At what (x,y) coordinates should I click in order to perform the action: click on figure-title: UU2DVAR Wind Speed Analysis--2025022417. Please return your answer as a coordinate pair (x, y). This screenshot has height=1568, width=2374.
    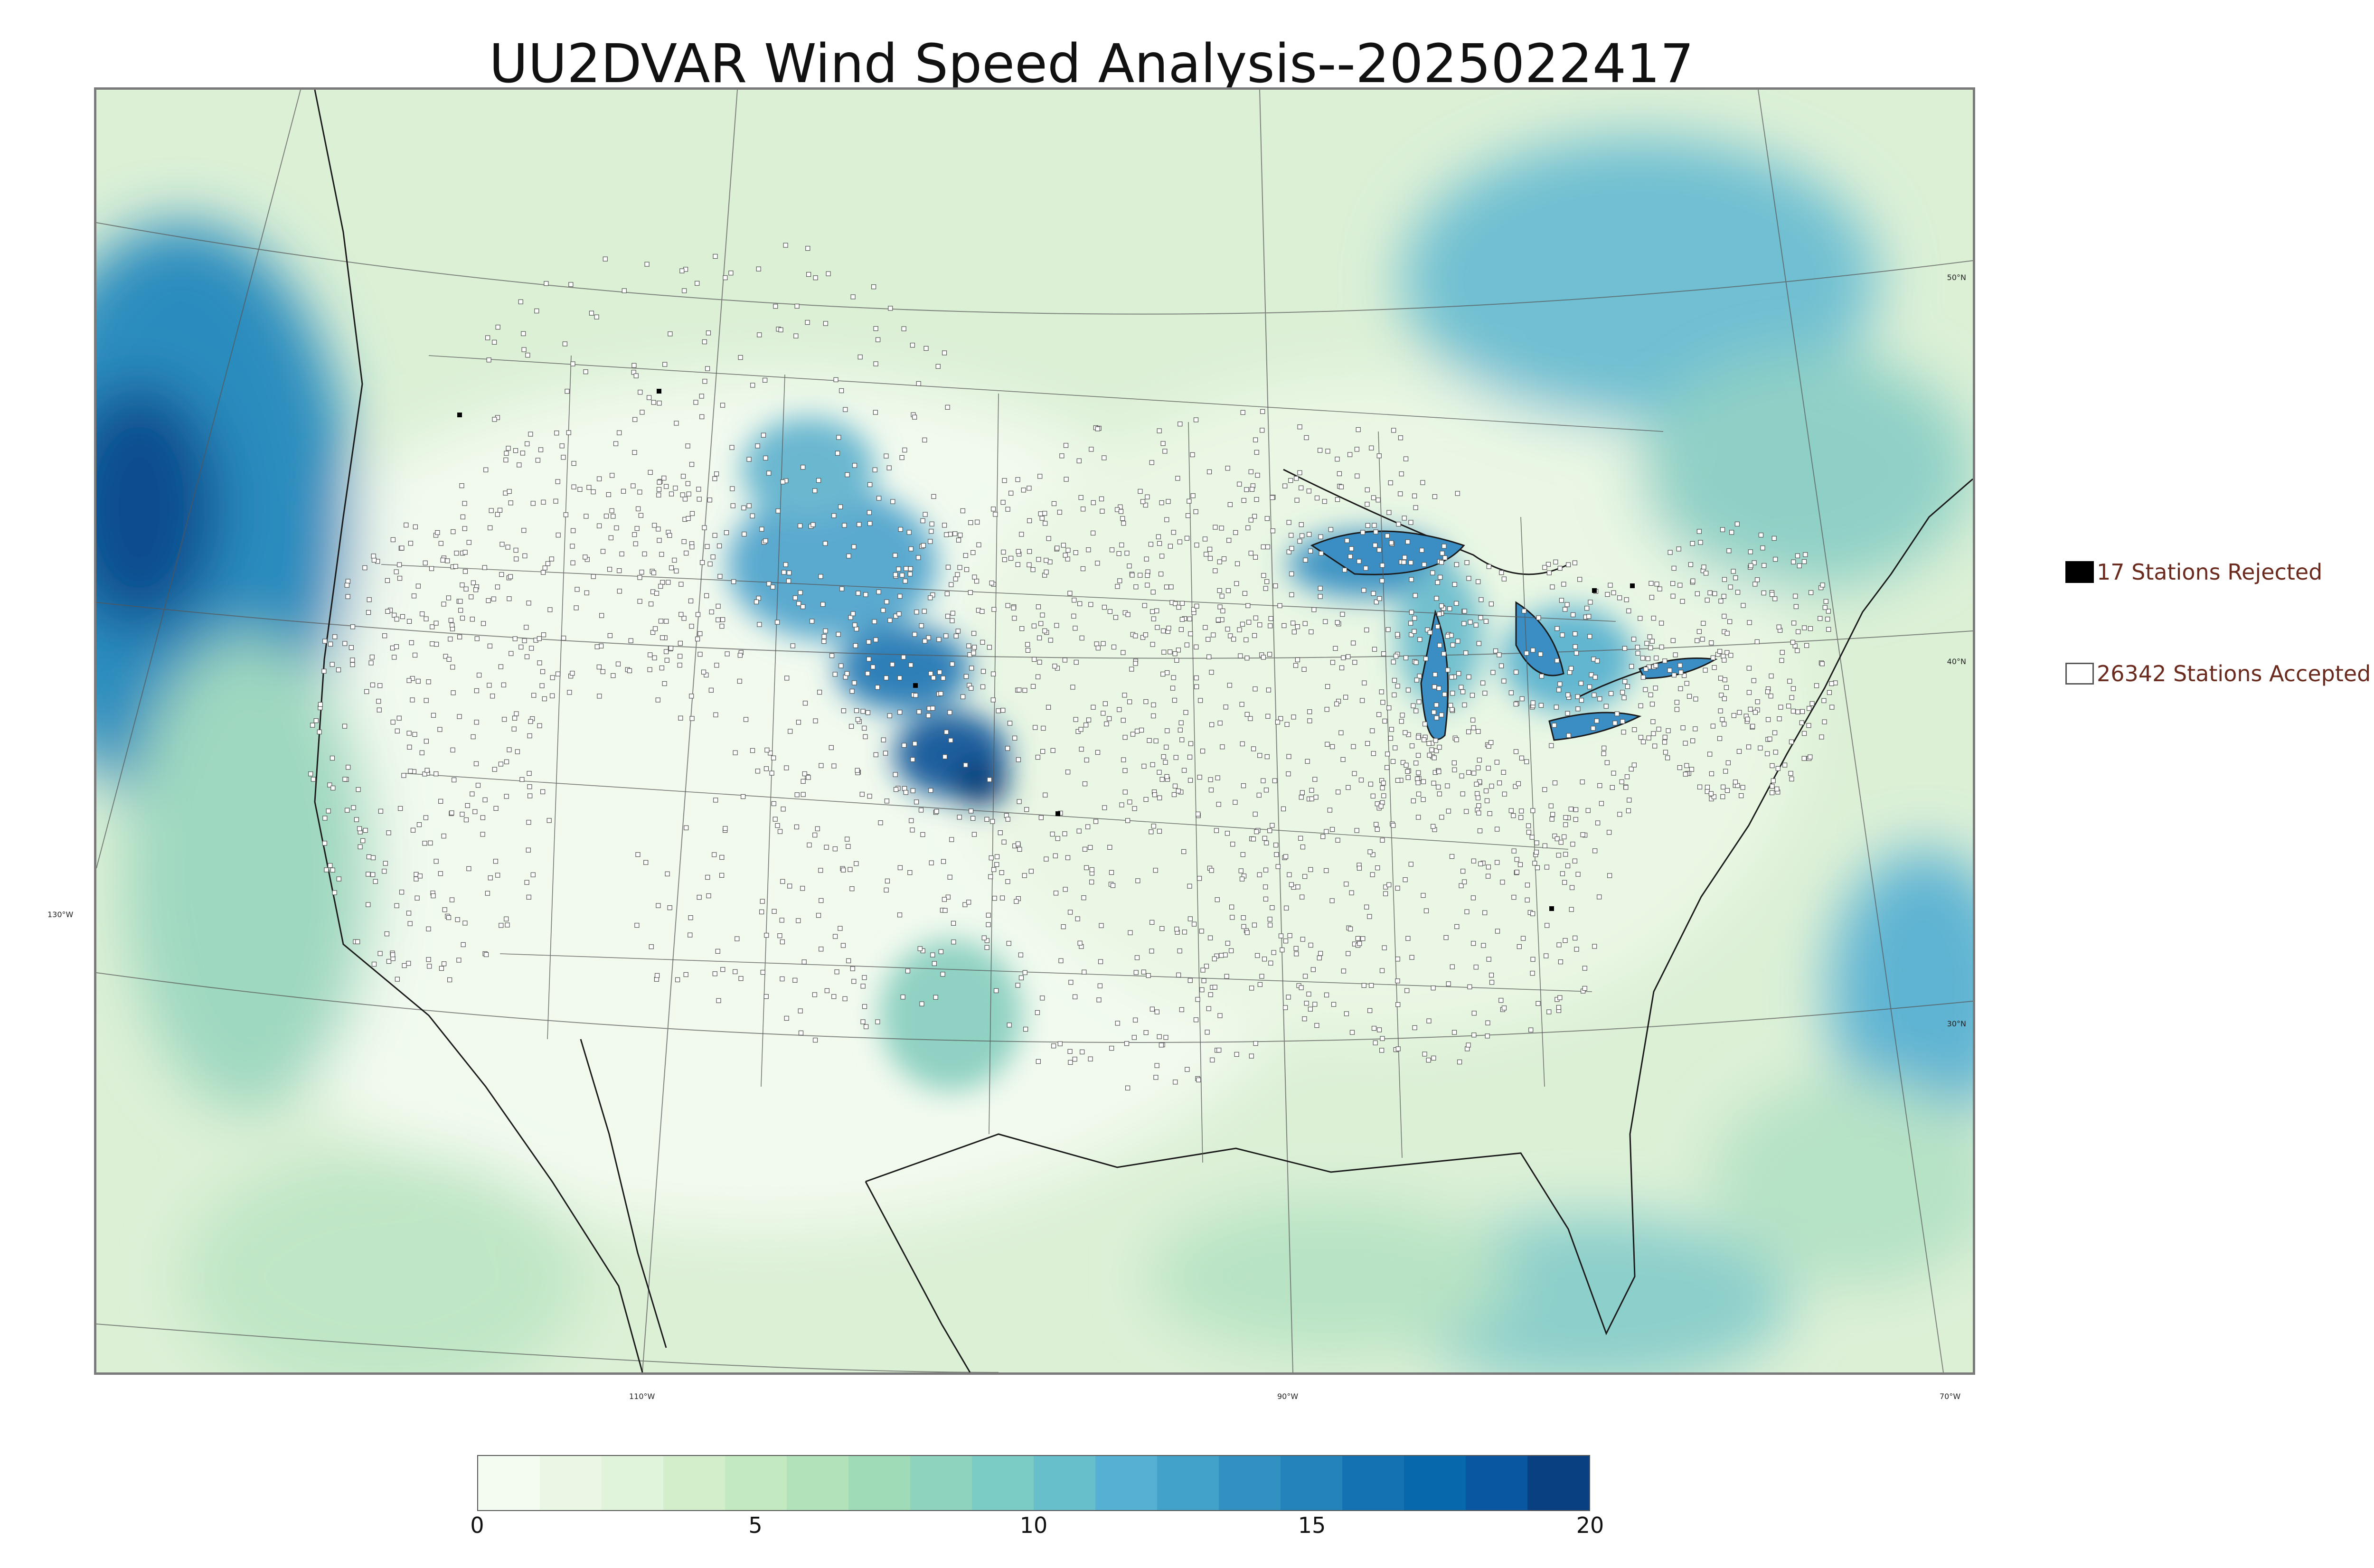
    Looking at the image, I should click on (1091, 64).